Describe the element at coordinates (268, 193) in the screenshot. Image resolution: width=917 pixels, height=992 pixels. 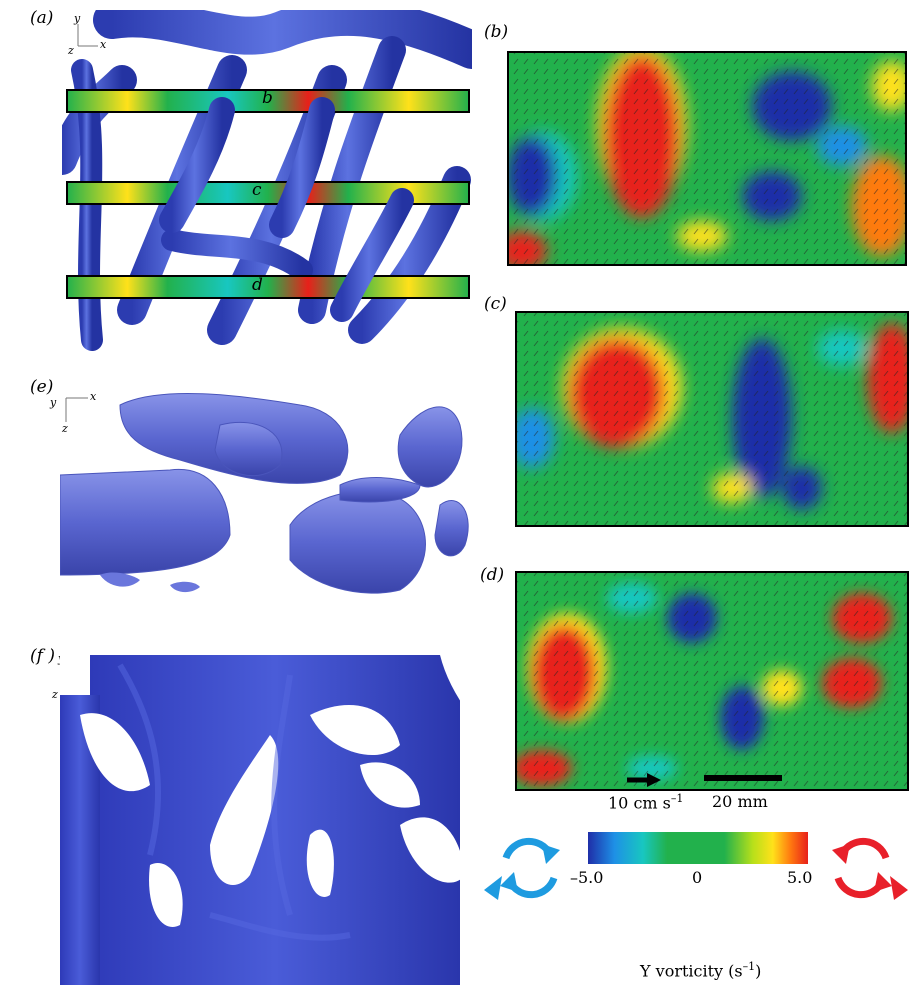
I see `slice-c` at that location.